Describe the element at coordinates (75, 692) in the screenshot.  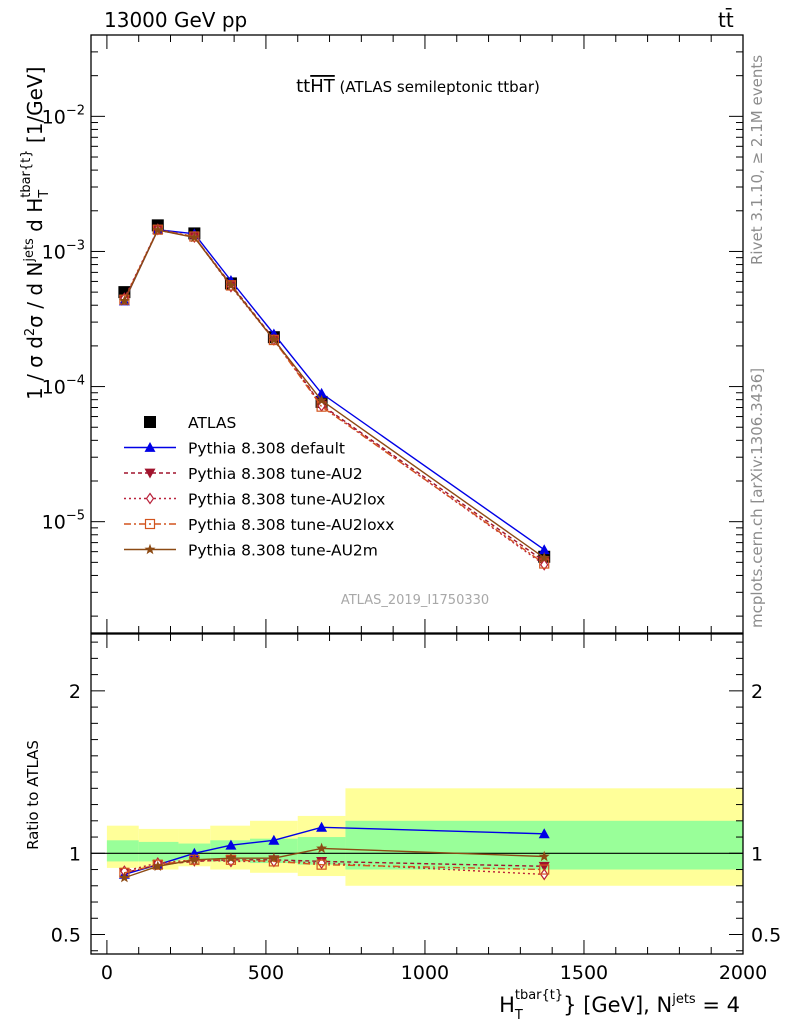
I see `ratio-y-tick-label-left: 2` at that location.